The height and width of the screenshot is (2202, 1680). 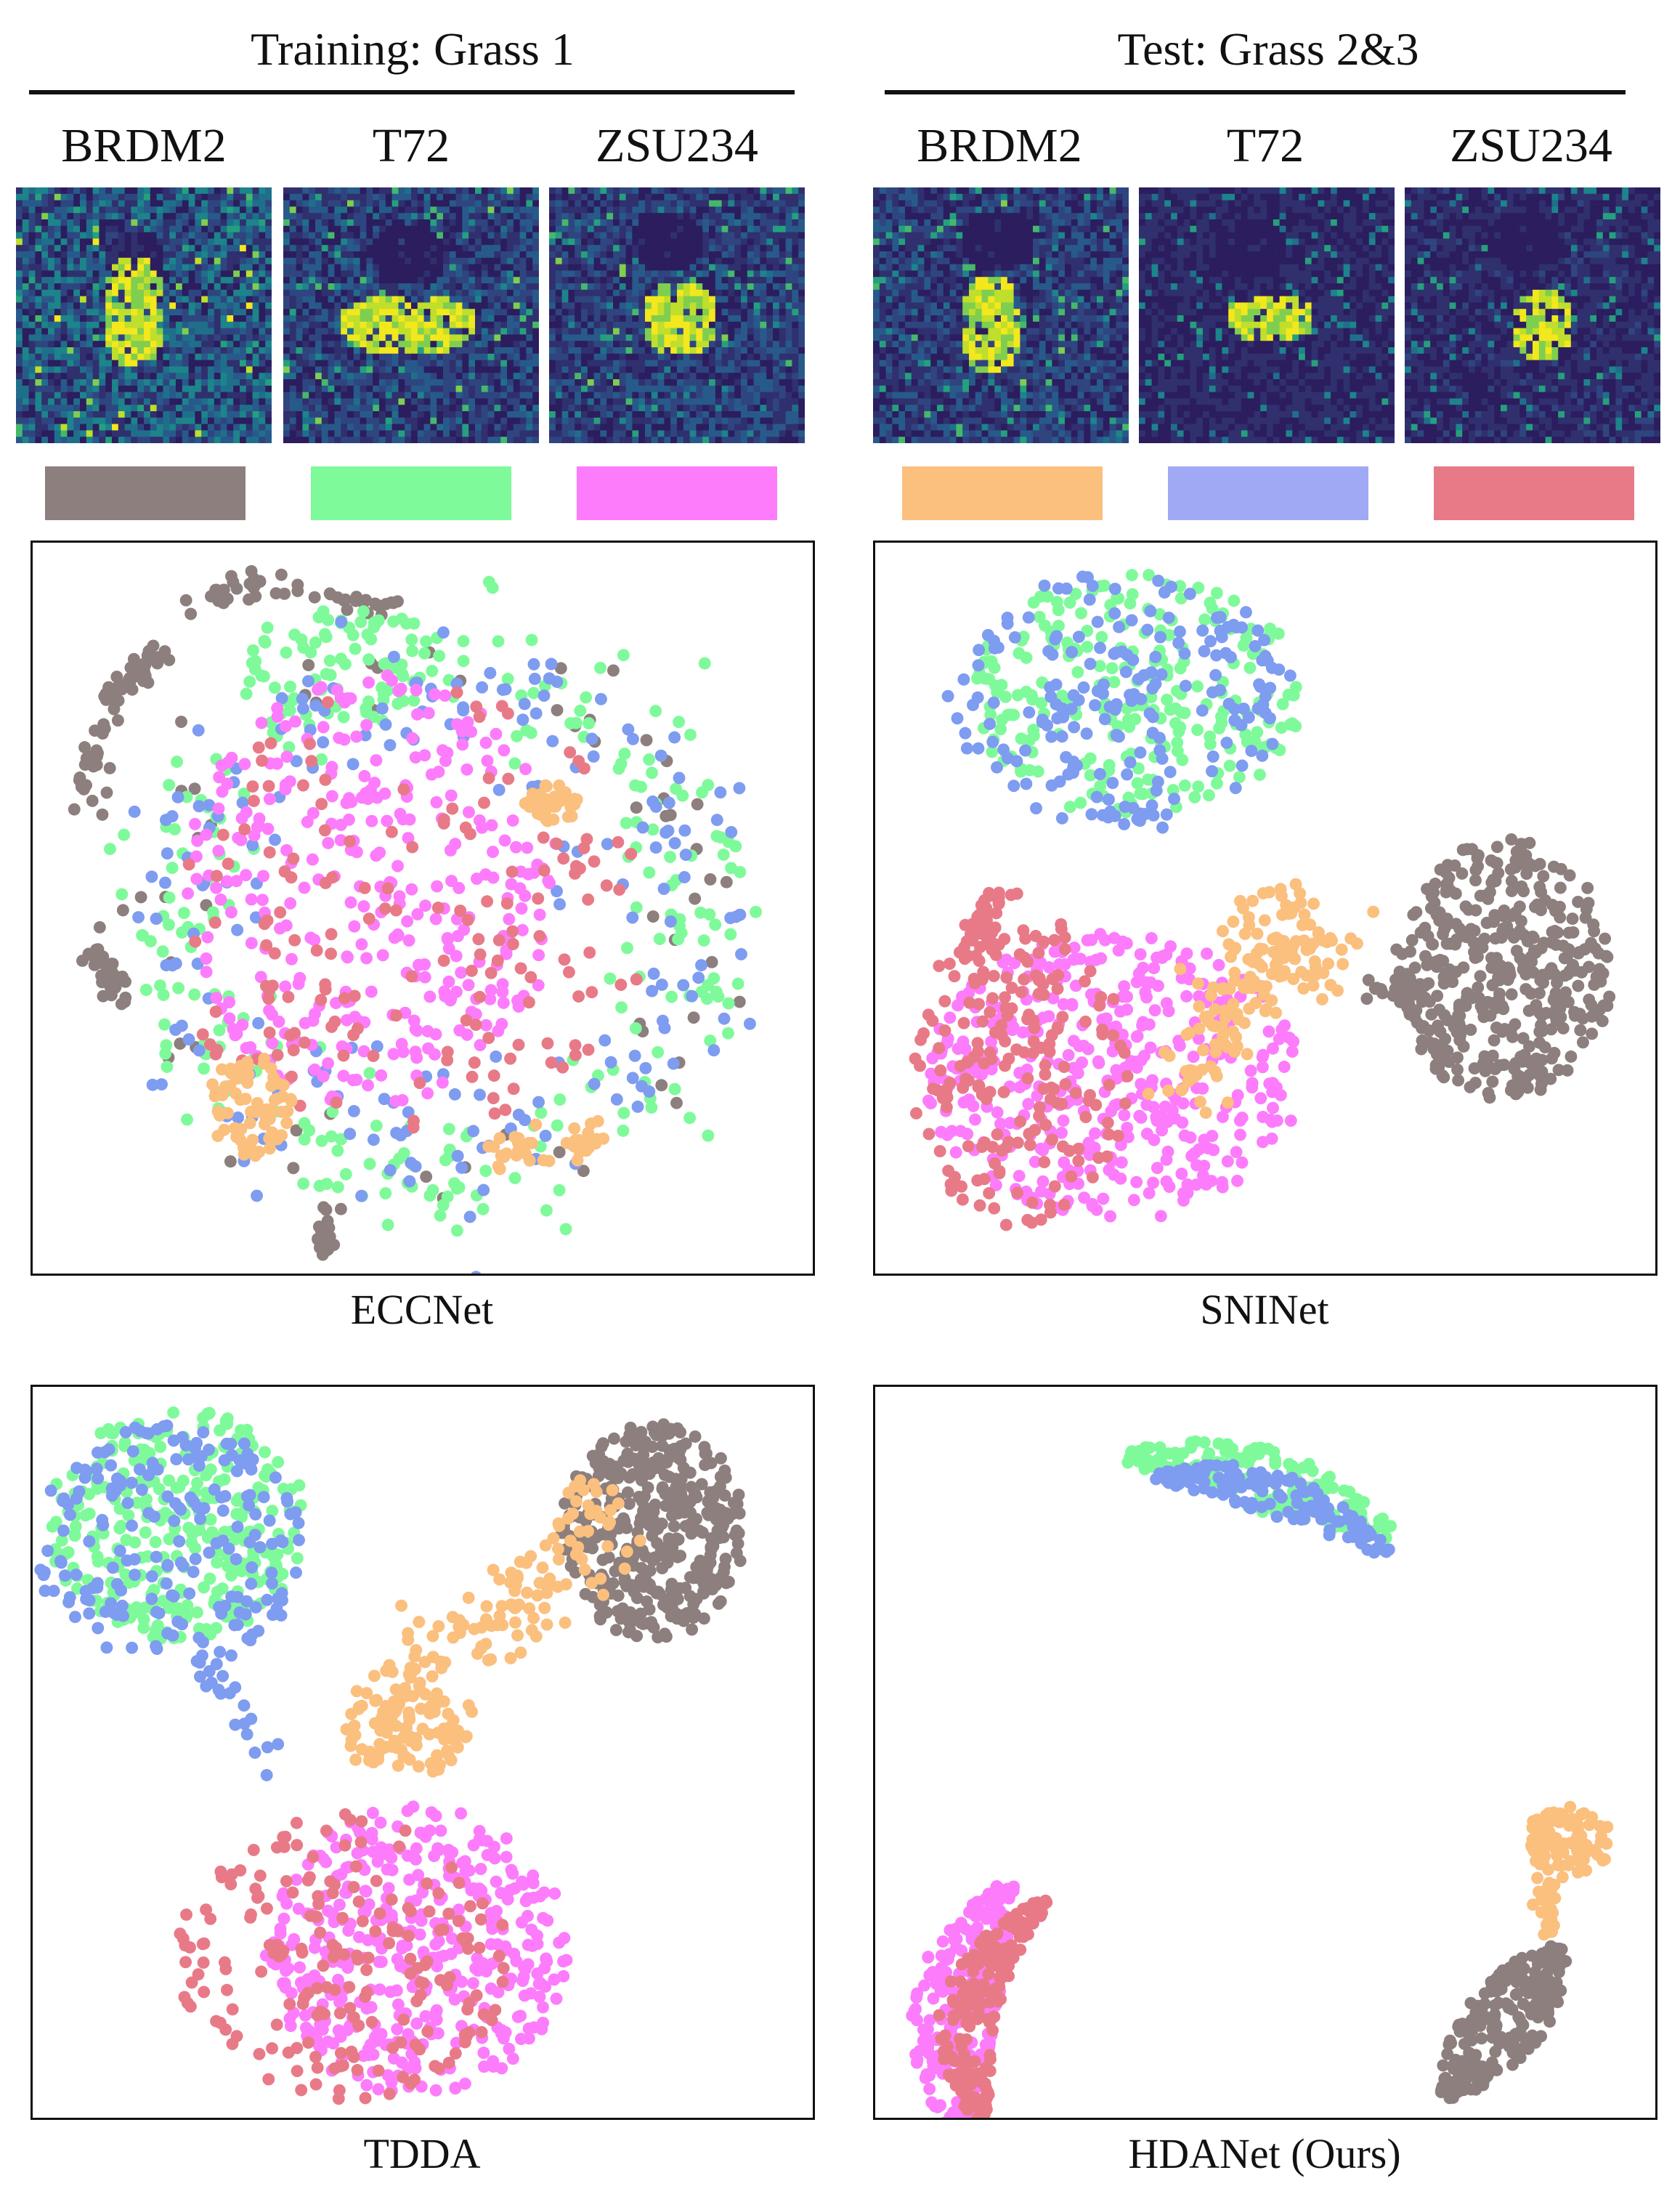 I want to click on train-label-zsu234: ZSU234, so click(x=677, y=145).